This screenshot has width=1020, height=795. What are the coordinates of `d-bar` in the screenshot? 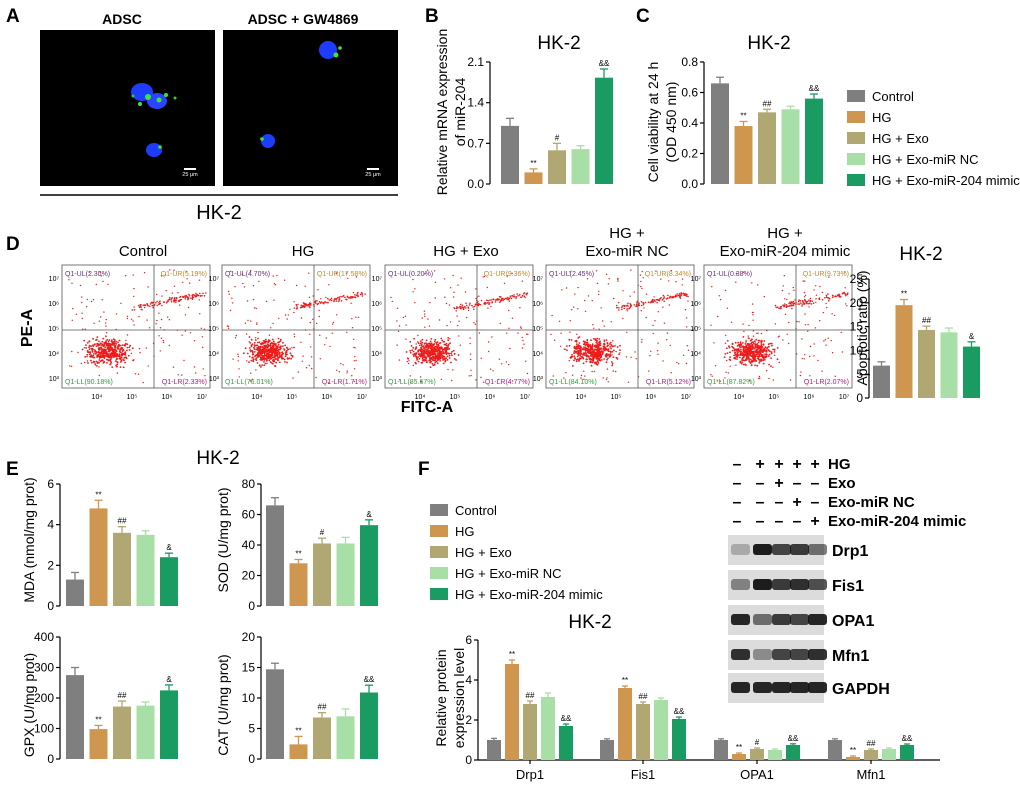 It's located at (926, 363).